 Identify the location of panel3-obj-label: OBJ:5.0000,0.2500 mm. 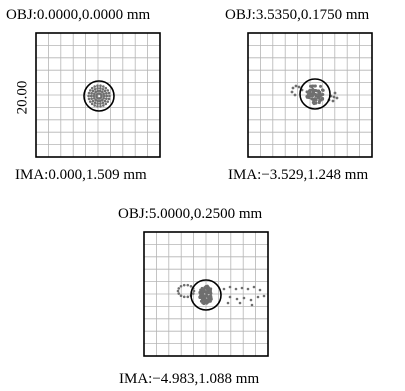
(190, 214).